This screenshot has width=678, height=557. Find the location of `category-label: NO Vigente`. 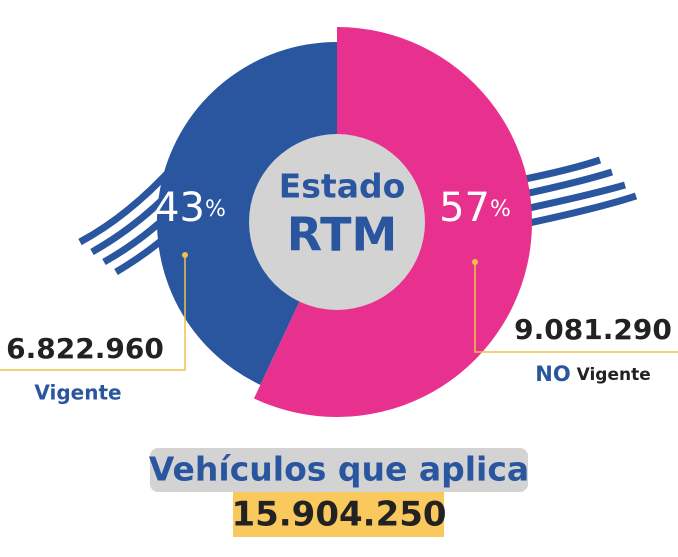

category-label: NO Vigente is located at coordinates (593, 374).